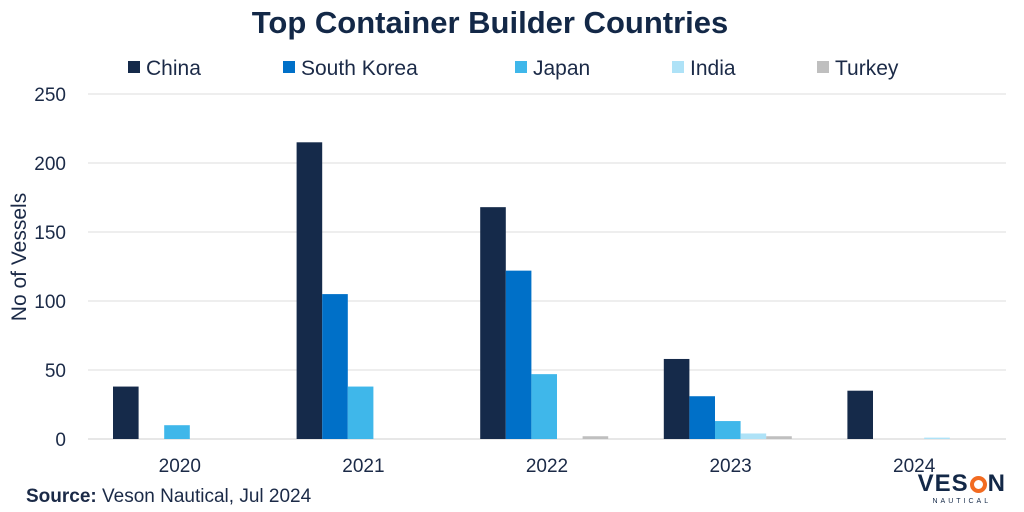 The width and height of the screenshot is (1024, 512). What do you see at coordinates (860, 414) in the screenshot?
I see `bar-china-2024` at bounding box center [860, 414].